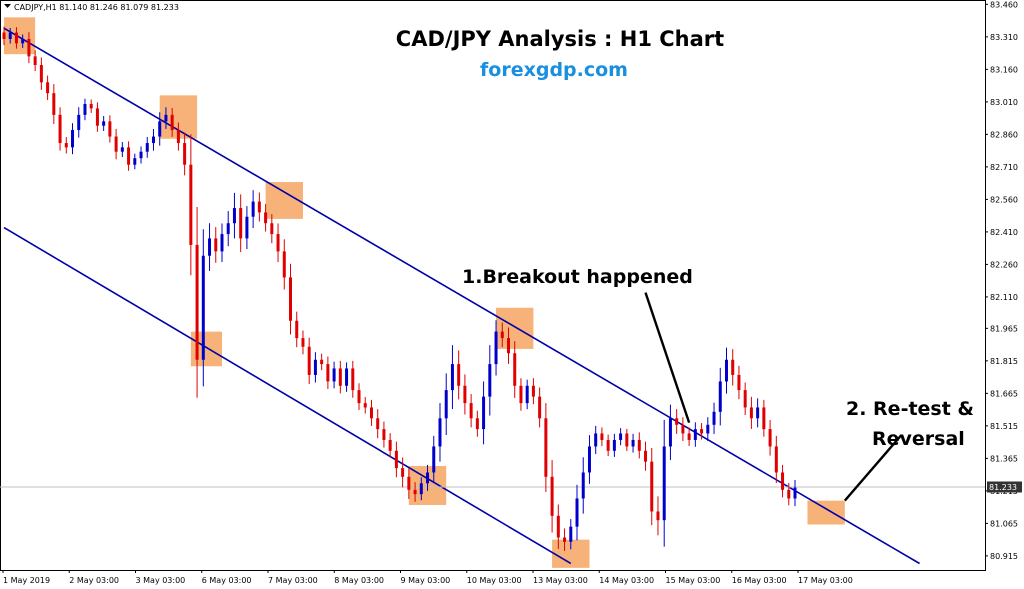 Image resolution: width=1024 pixels, height=589 pixels. Describe the element at coordinates (560, 580) in the screenshot. I see `x-tick-label: 13 May 03:00` at that location.